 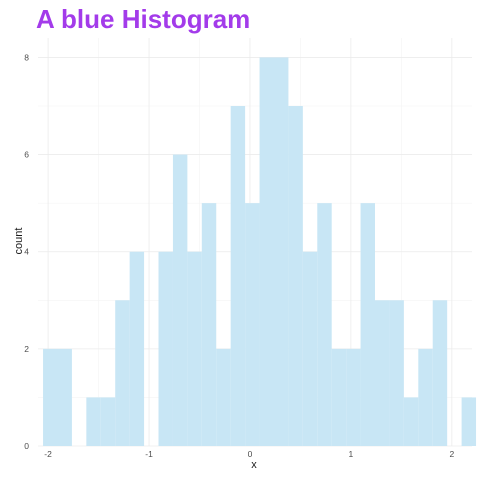 I want to click on x-tick-label: 2, so click(x=451, y=454).